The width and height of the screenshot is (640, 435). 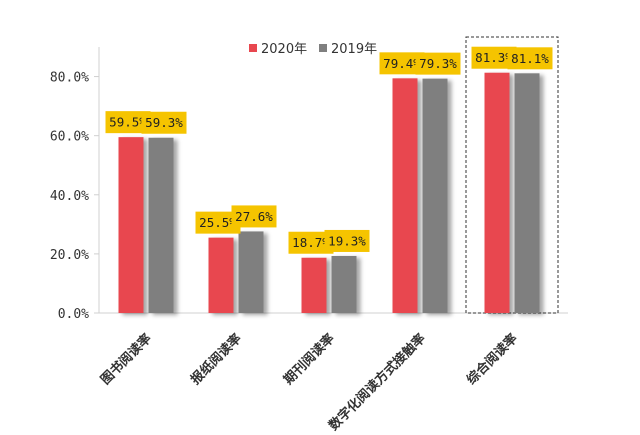 What do you see at coordinates (492, 359) in the screenshot?
I see `category-label: 综合阅读率` at bounding box center [492, 359].